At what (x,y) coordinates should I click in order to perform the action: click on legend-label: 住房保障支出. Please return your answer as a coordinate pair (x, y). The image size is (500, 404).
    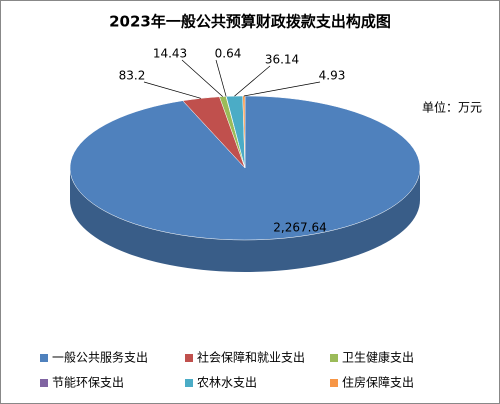
    Looking at the image, I should click on (378, 382).